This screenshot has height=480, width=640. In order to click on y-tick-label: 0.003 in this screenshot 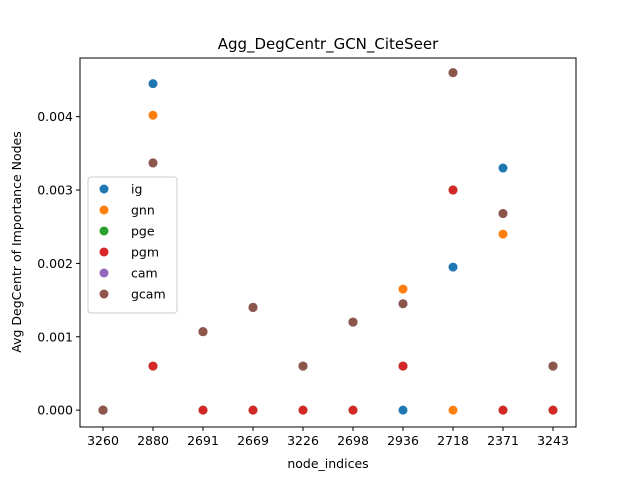, I will do `click(55, 190)`.